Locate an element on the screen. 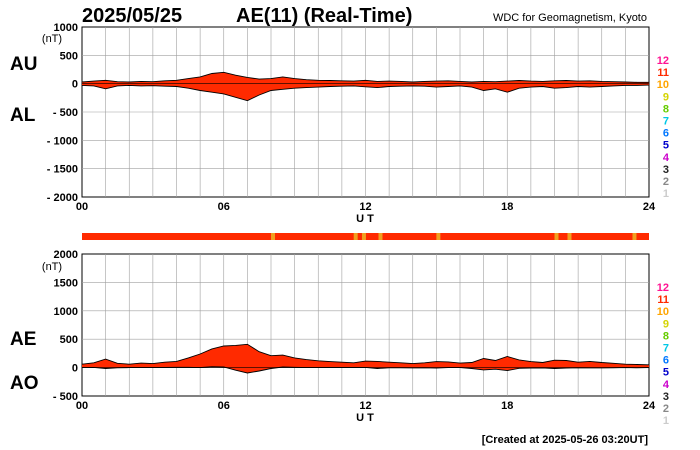  au-al-unit-label: (nT) is located at coordinates (52, 39).